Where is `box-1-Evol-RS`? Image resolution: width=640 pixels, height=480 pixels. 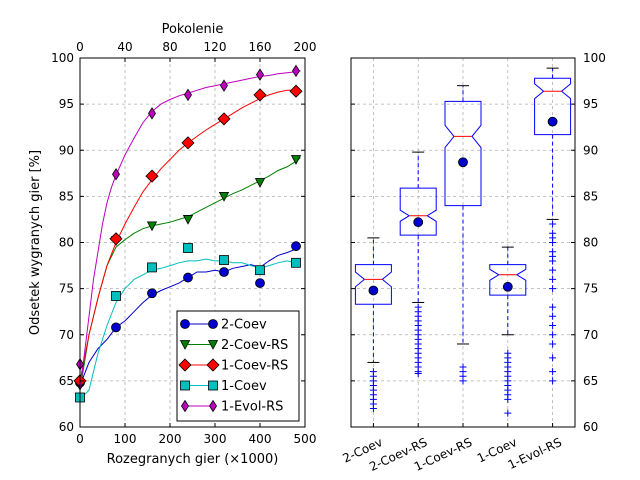
box-1-Evol-RS is located at coordinates (553, 226).